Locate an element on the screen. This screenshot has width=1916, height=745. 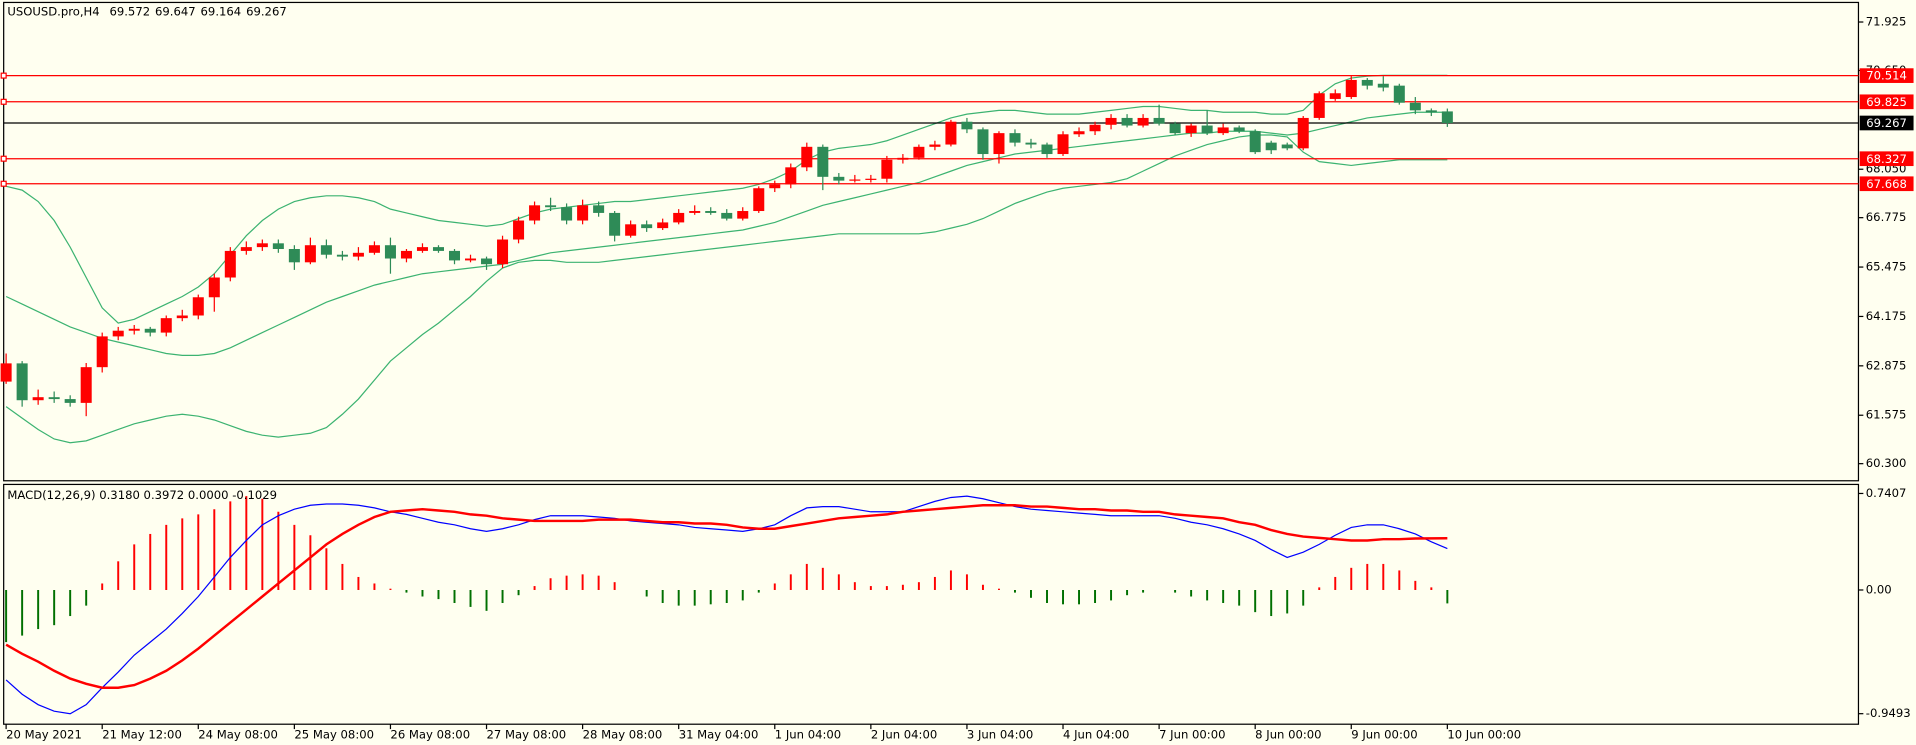
x-tick-label: 28 May 08:00 is located at coordinates (623, 735).